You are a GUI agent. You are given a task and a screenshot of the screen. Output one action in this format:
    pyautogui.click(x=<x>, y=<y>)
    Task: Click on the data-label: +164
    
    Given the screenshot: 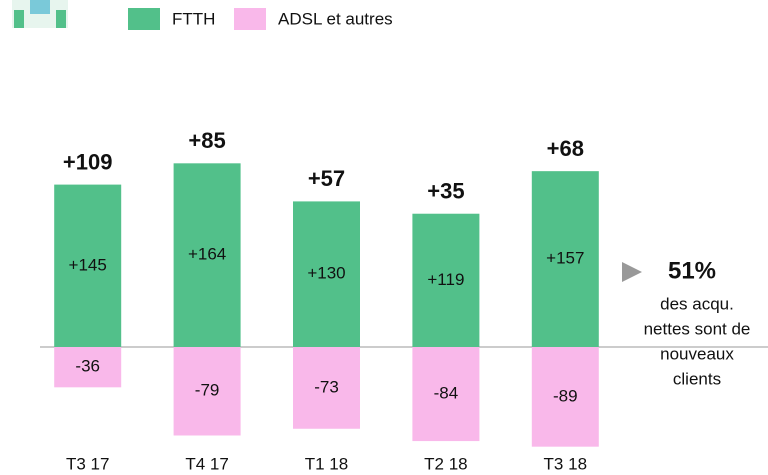 What is the action you would take?
    pyautogui.click(x=207, y=254)
    